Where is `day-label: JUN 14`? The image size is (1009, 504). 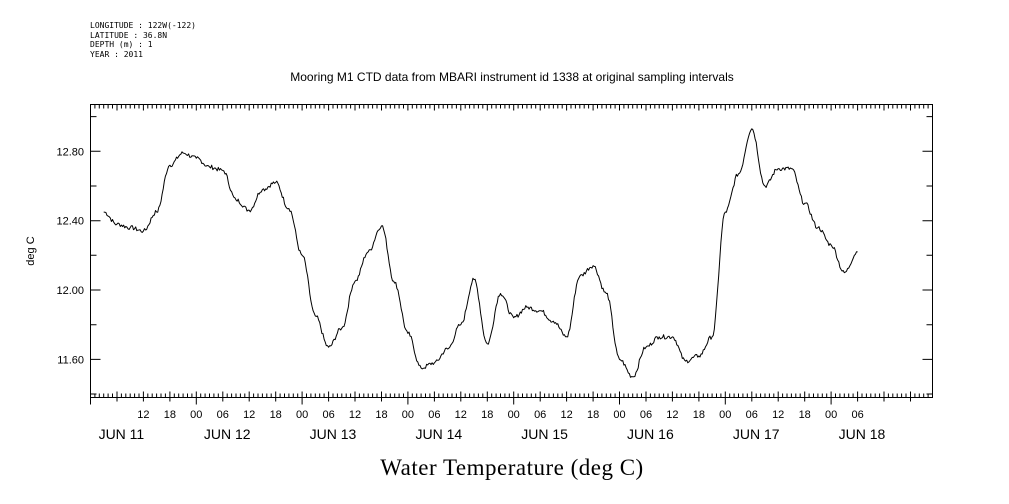
day-label: JUN 14 is located at coordinates (438, 434).